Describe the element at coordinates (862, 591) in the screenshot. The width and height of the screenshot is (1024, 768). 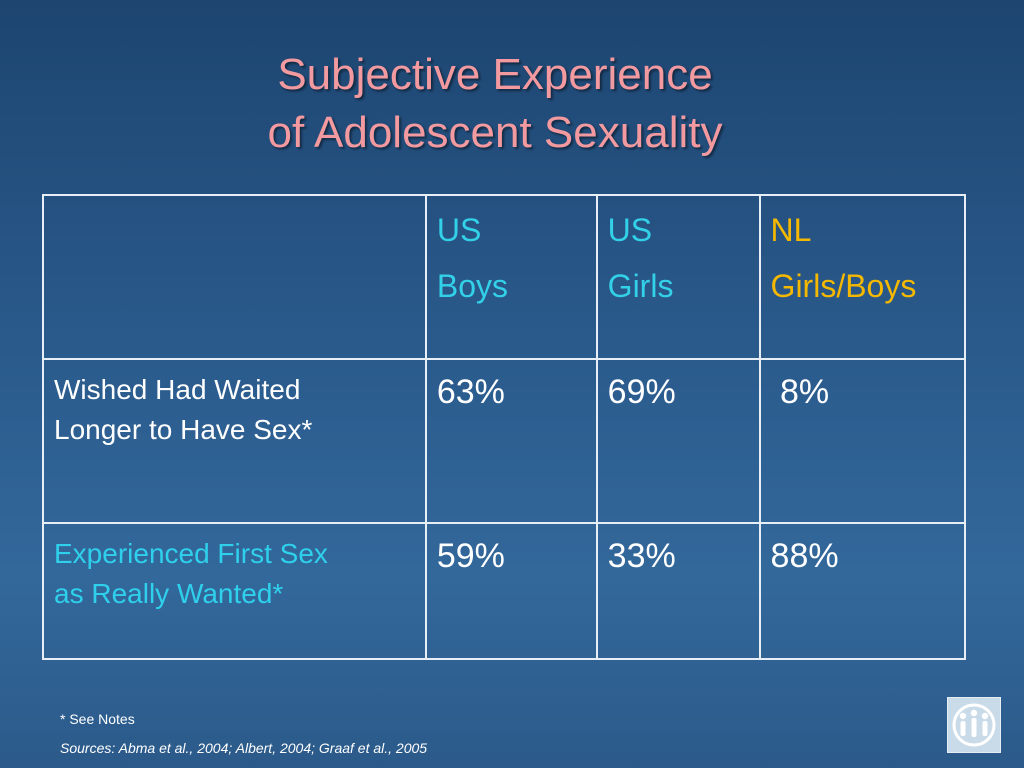
I see `value-cell: 88%` at that location.